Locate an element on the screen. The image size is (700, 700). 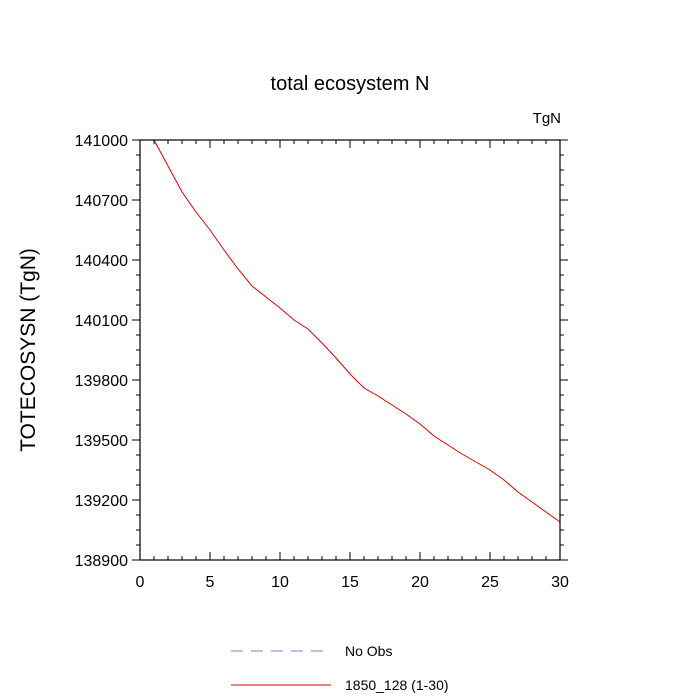
legend-label-1850-128: 1850_128 (1-30) is located at coordinates (397, 685).